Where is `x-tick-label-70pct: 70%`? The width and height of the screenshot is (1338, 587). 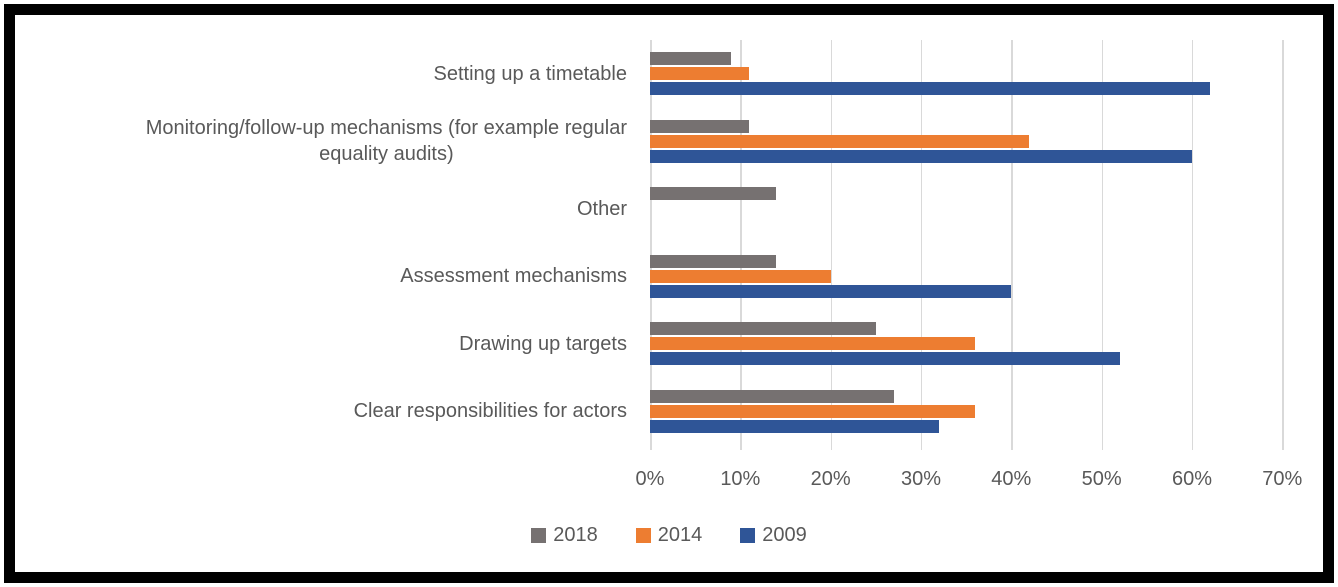
x-tick-label-70pct: 70% is located at coordinates (1282, 479).